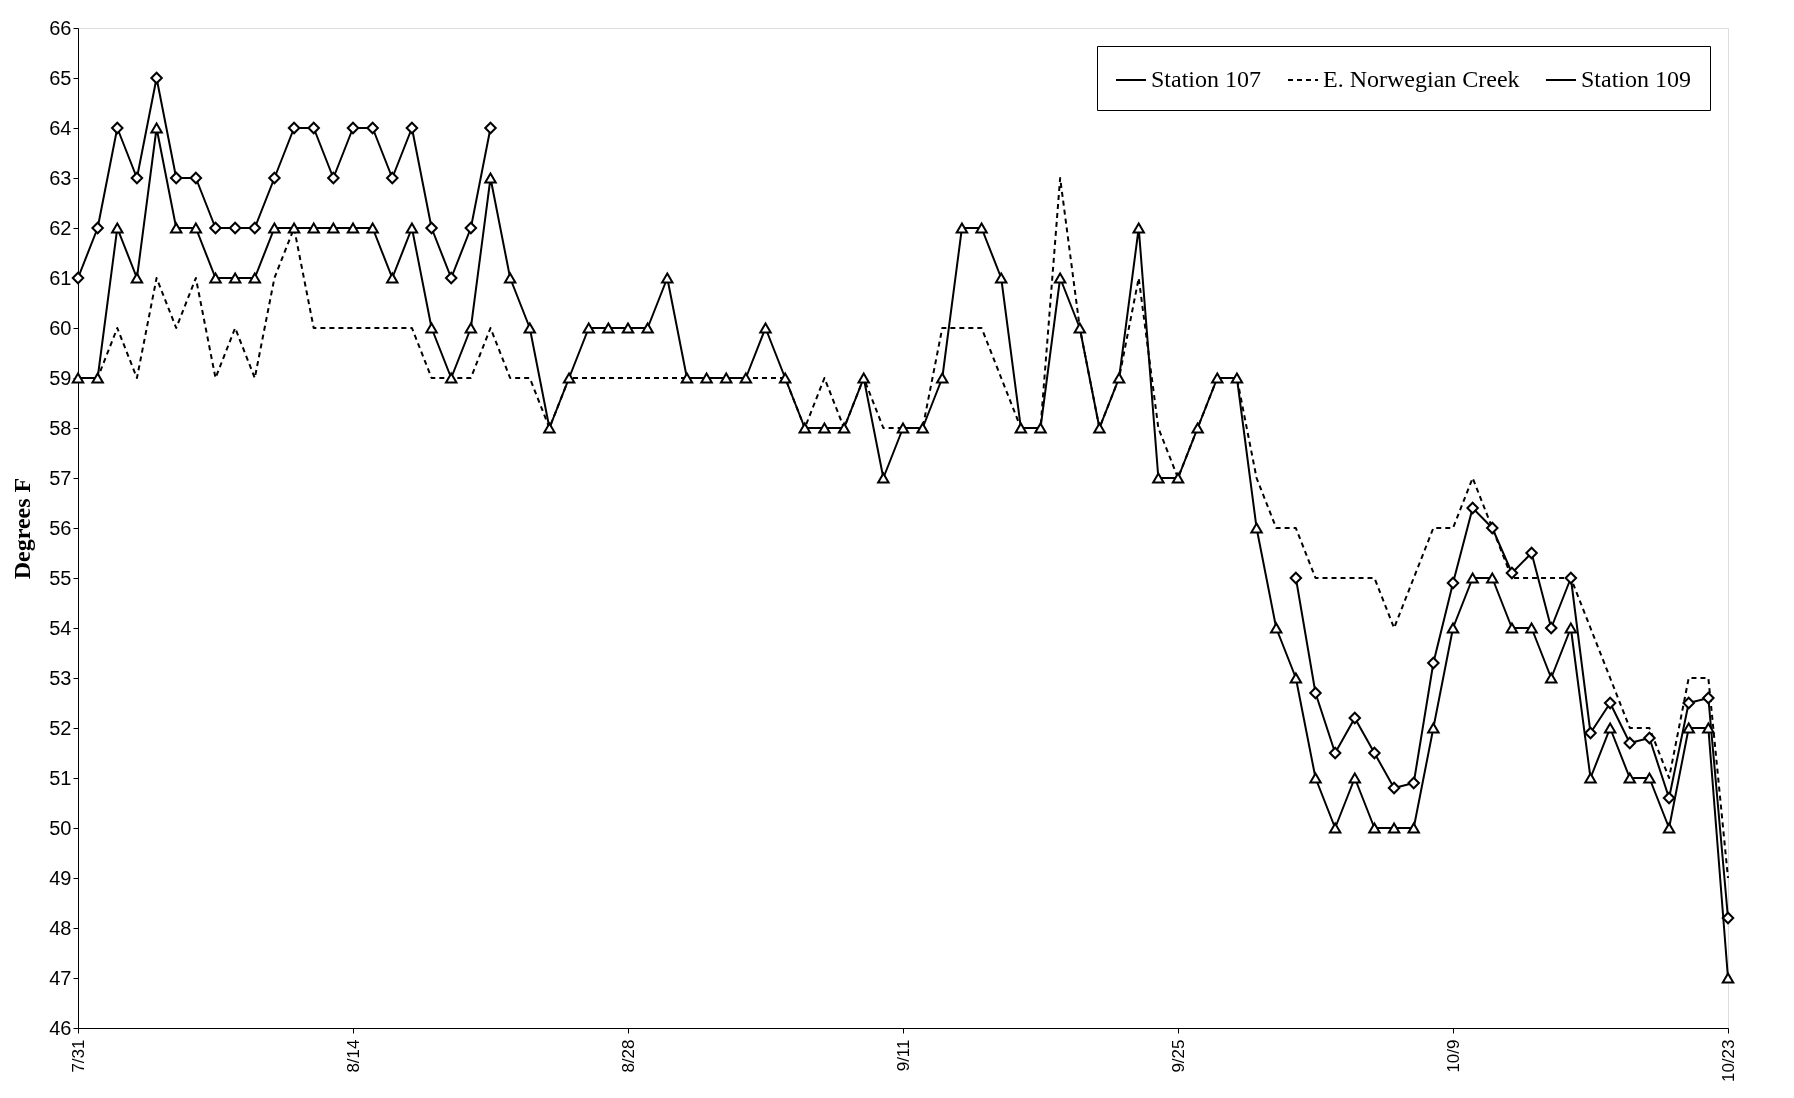  Describe the element at coordinates (60, 227) in the screenshot. I see `y-tick-label: 62` at that location.